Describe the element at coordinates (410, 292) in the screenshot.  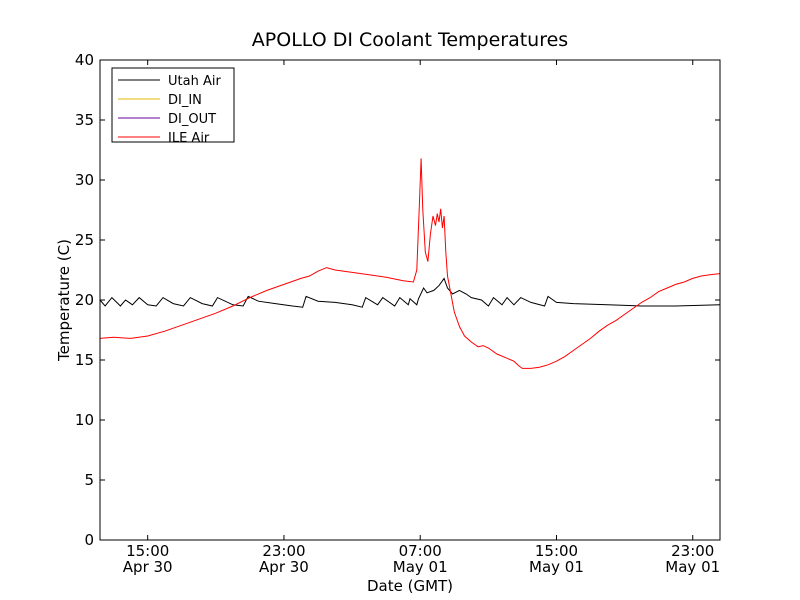
I see `series-line-utah-air` at that location.